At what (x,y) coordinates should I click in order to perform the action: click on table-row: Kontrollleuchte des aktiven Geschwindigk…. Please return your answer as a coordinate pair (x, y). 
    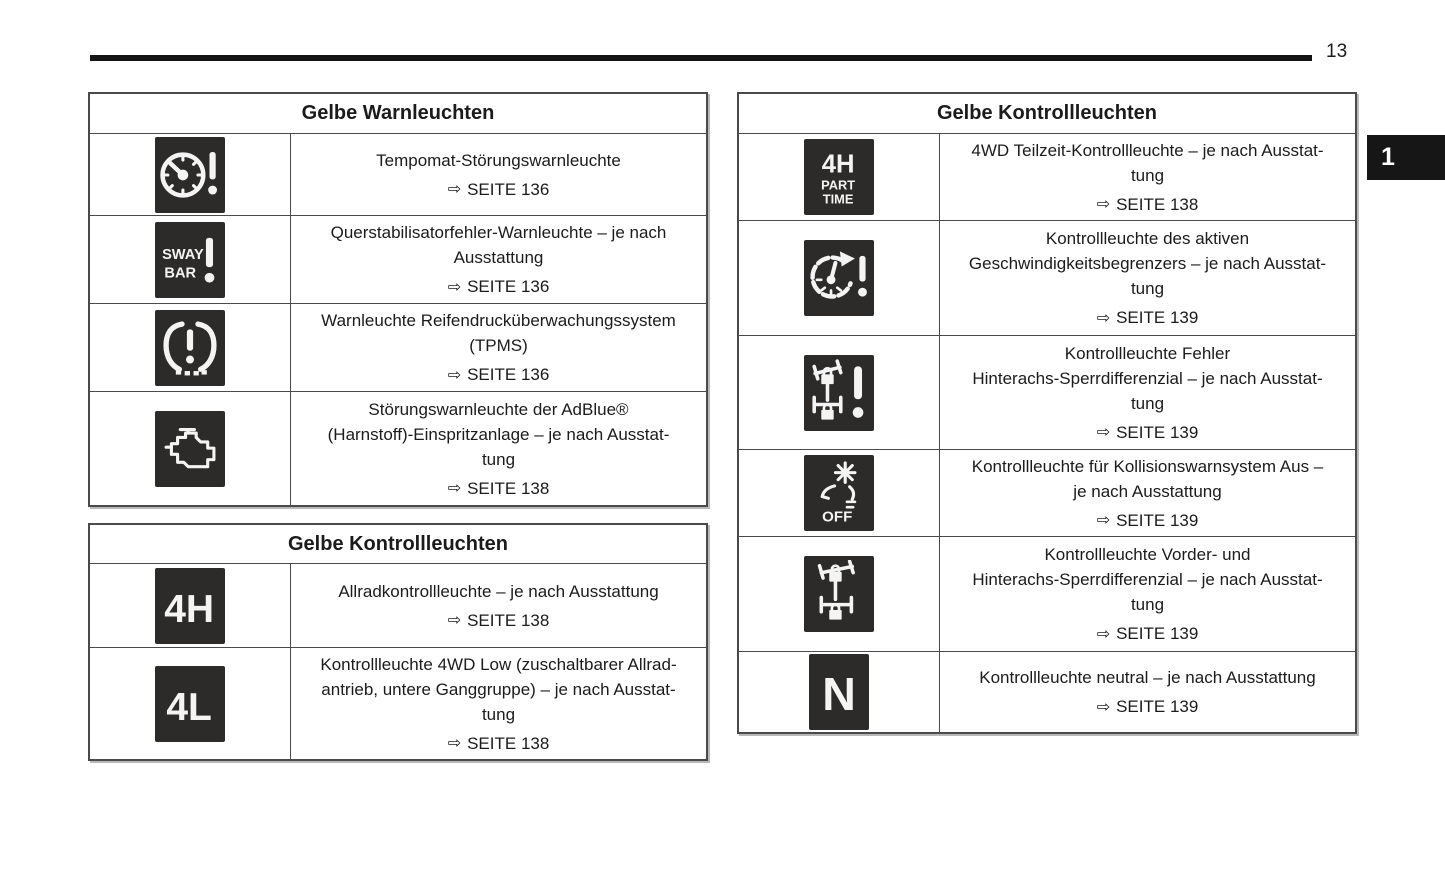
    Looking at the image, I should click on (1047, 277).